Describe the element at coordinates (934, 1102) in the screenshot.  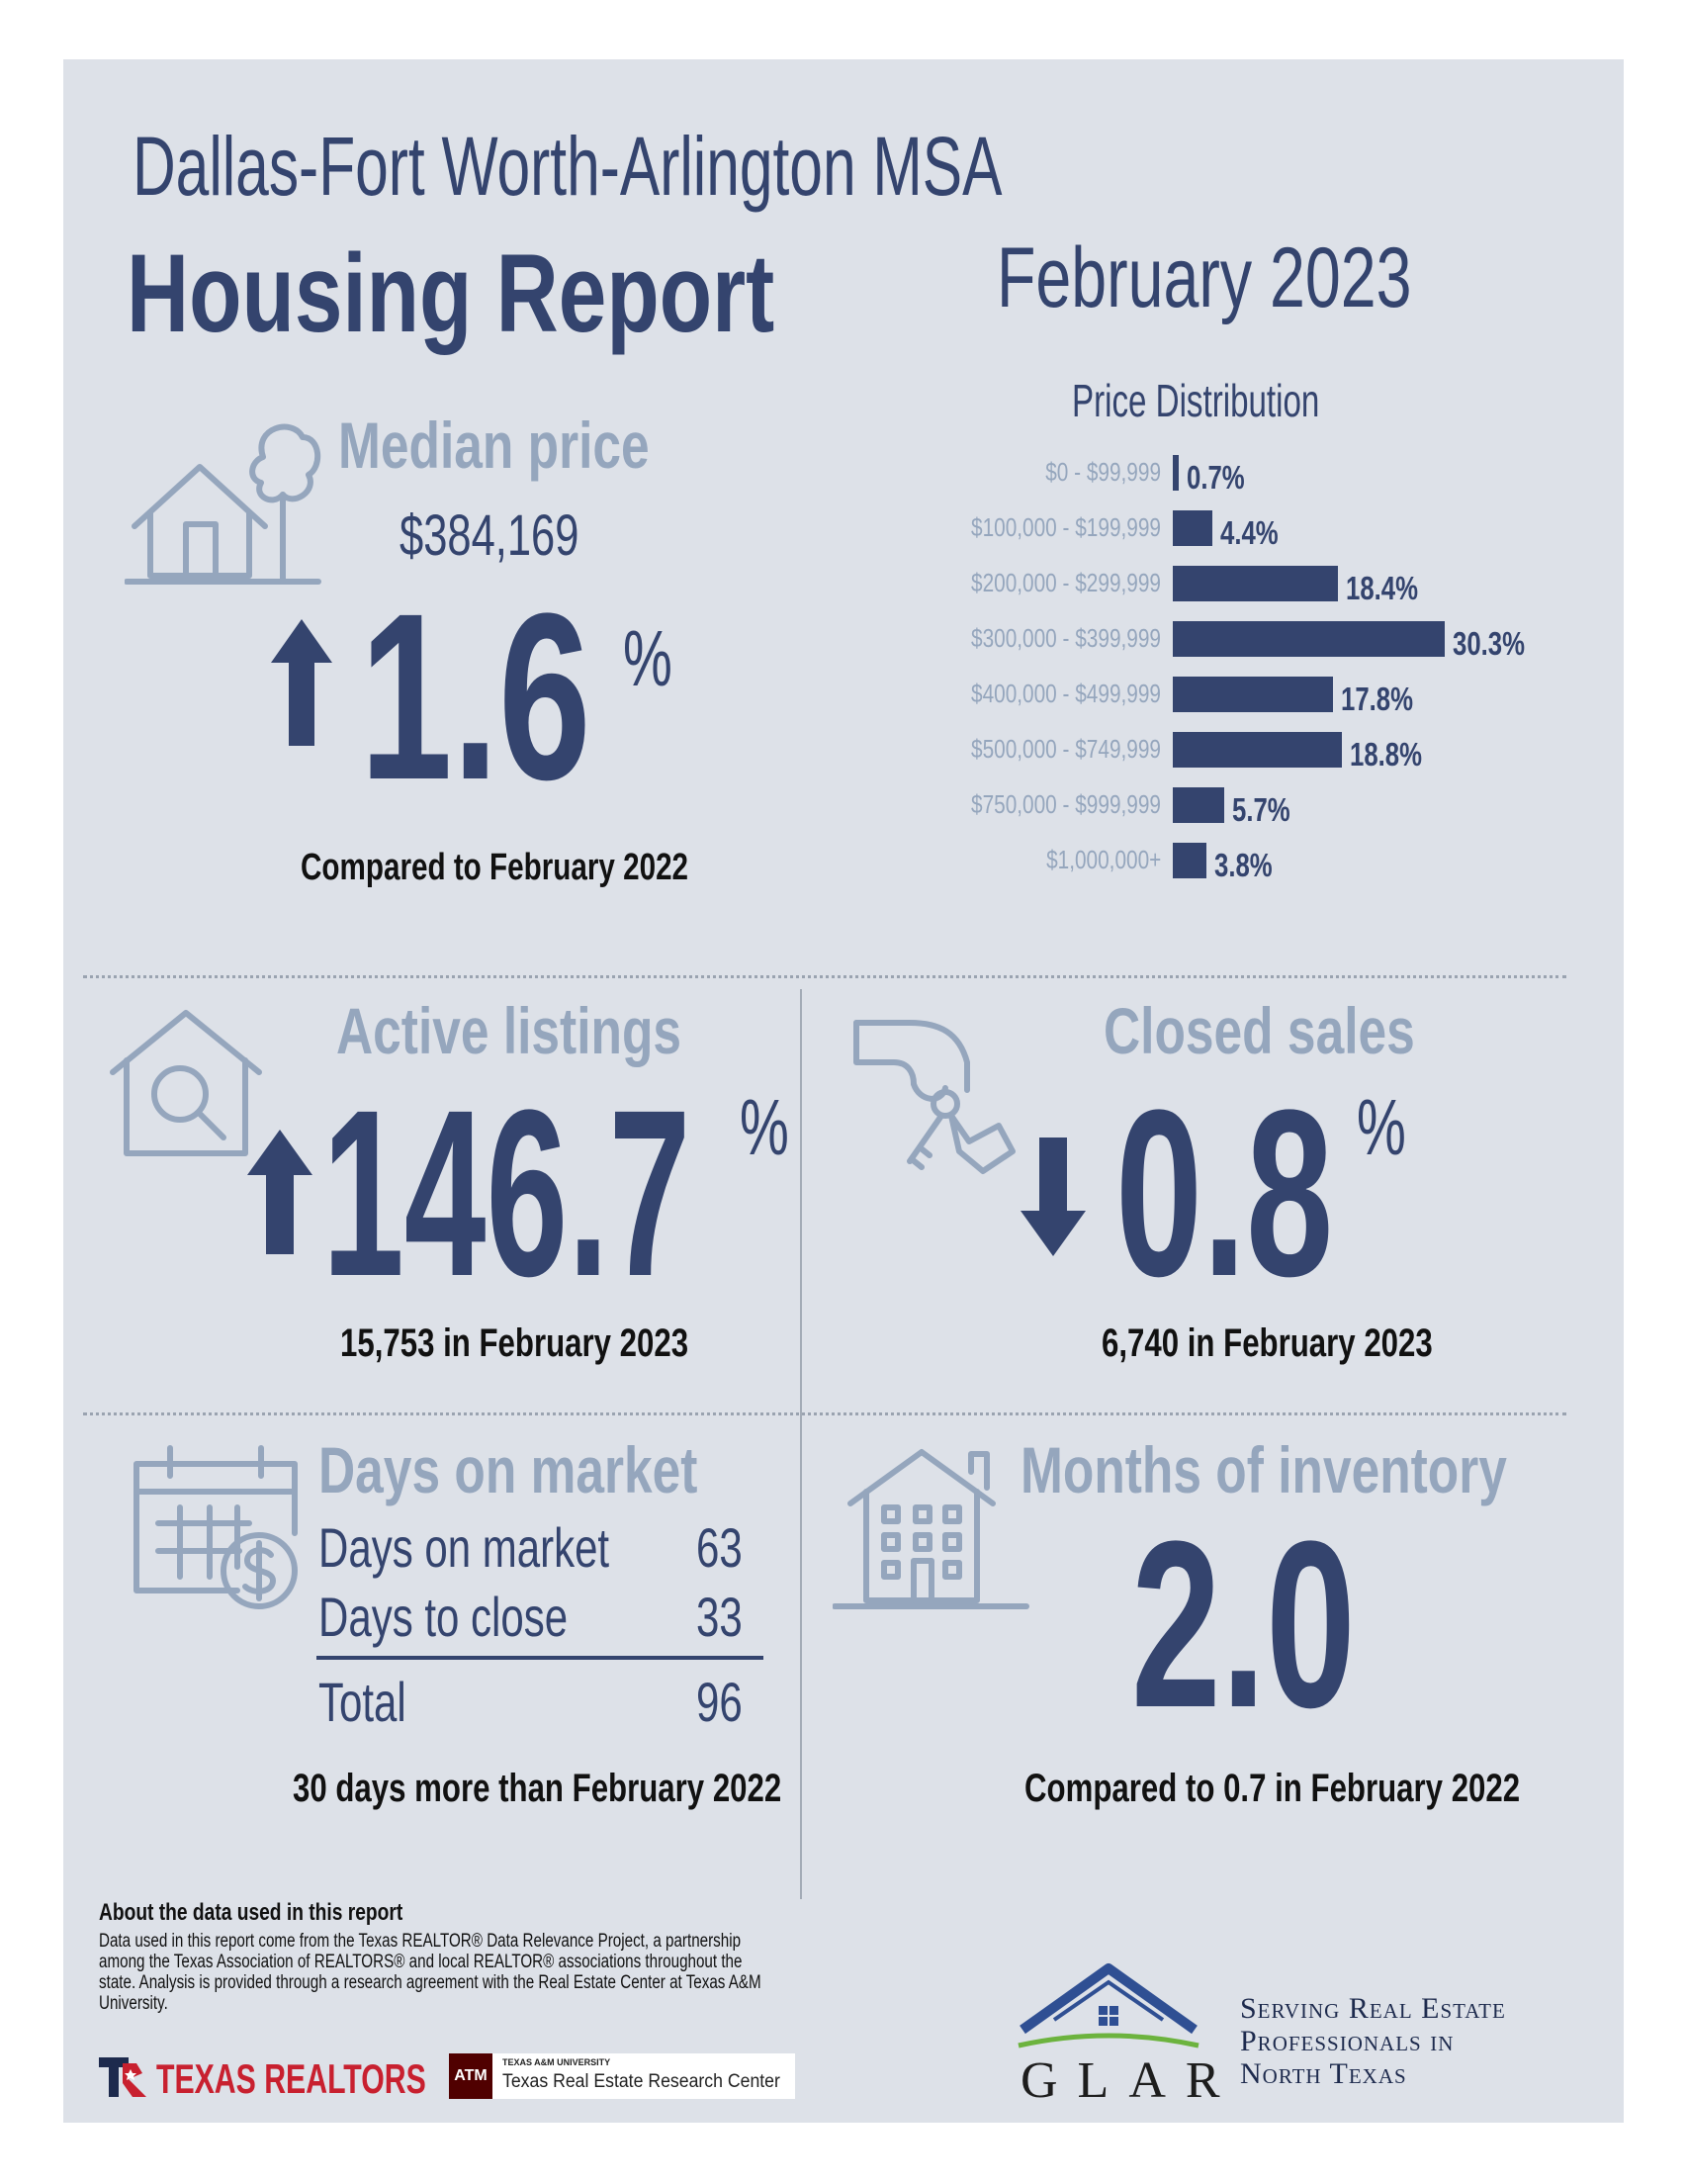
I see `hand-key-icon` at that location.